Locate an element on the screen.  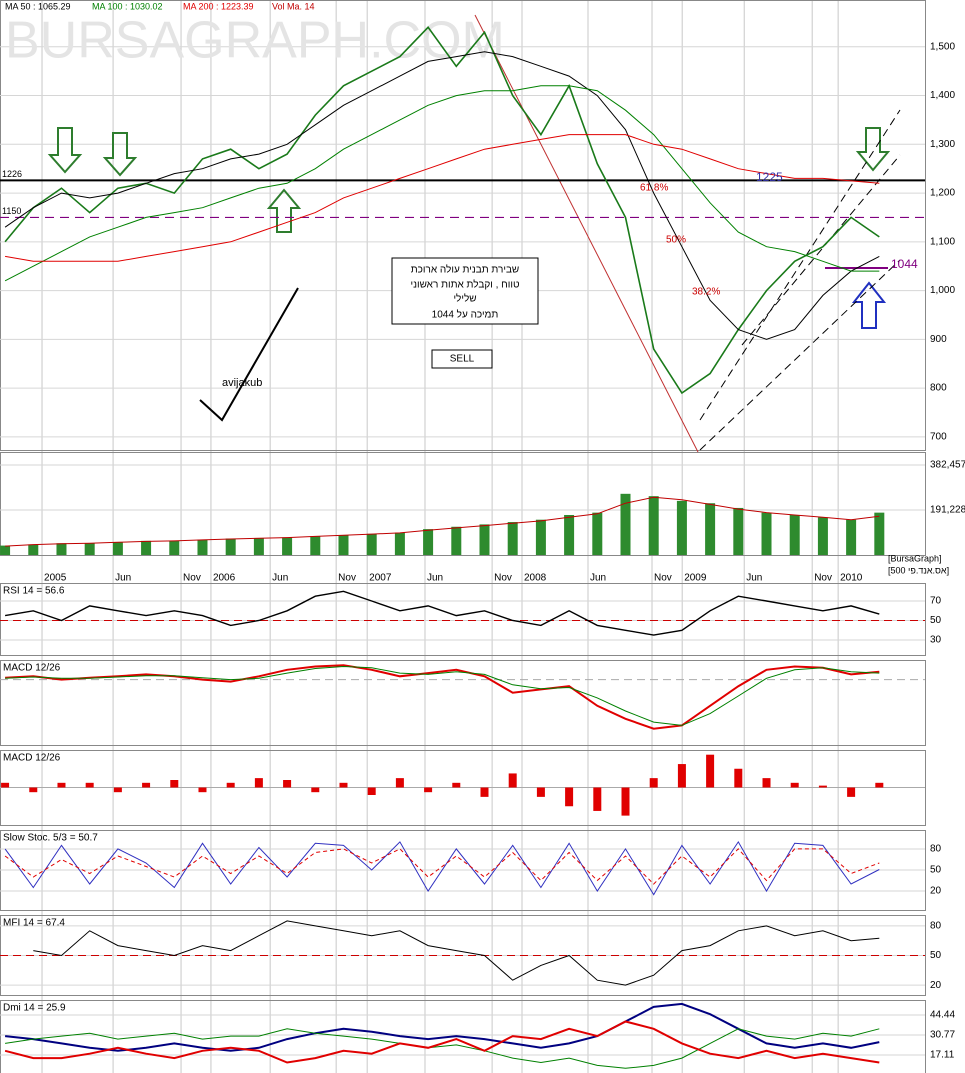
y-tick-label: 1,500 is located at coordinates (942, 46).